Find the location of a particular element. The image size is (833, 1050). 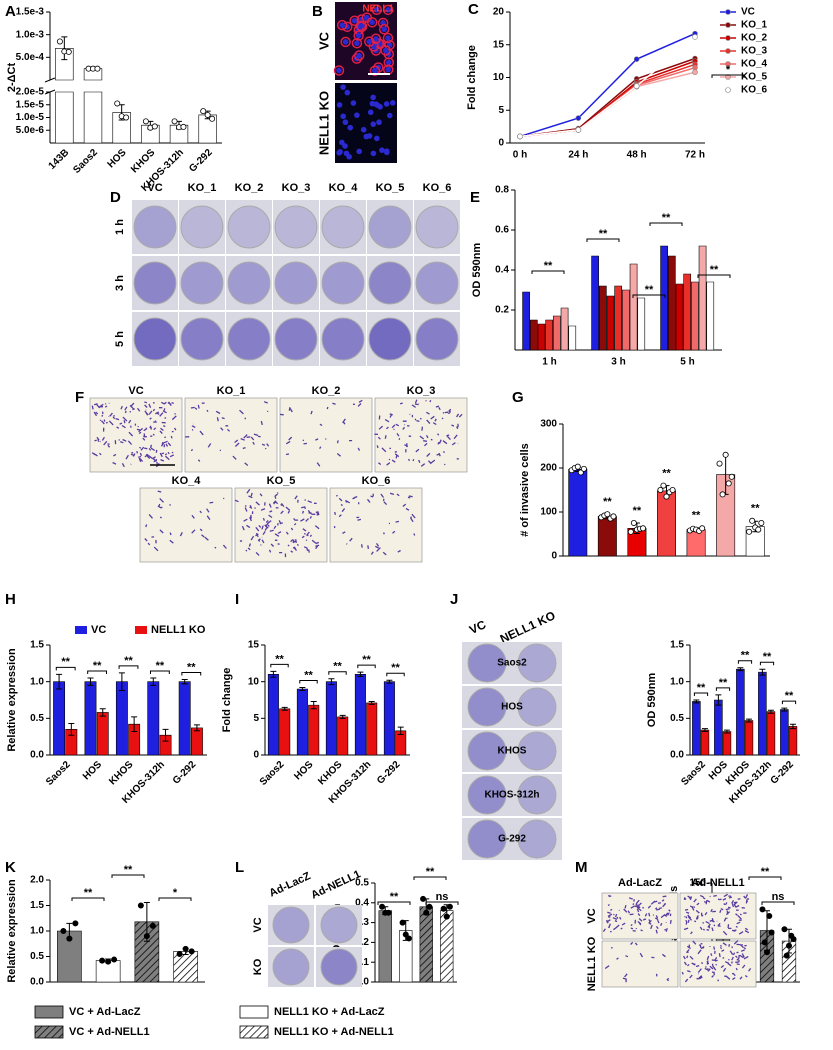

y-tick-label: 2.0 is located at coordinates (37, 880).